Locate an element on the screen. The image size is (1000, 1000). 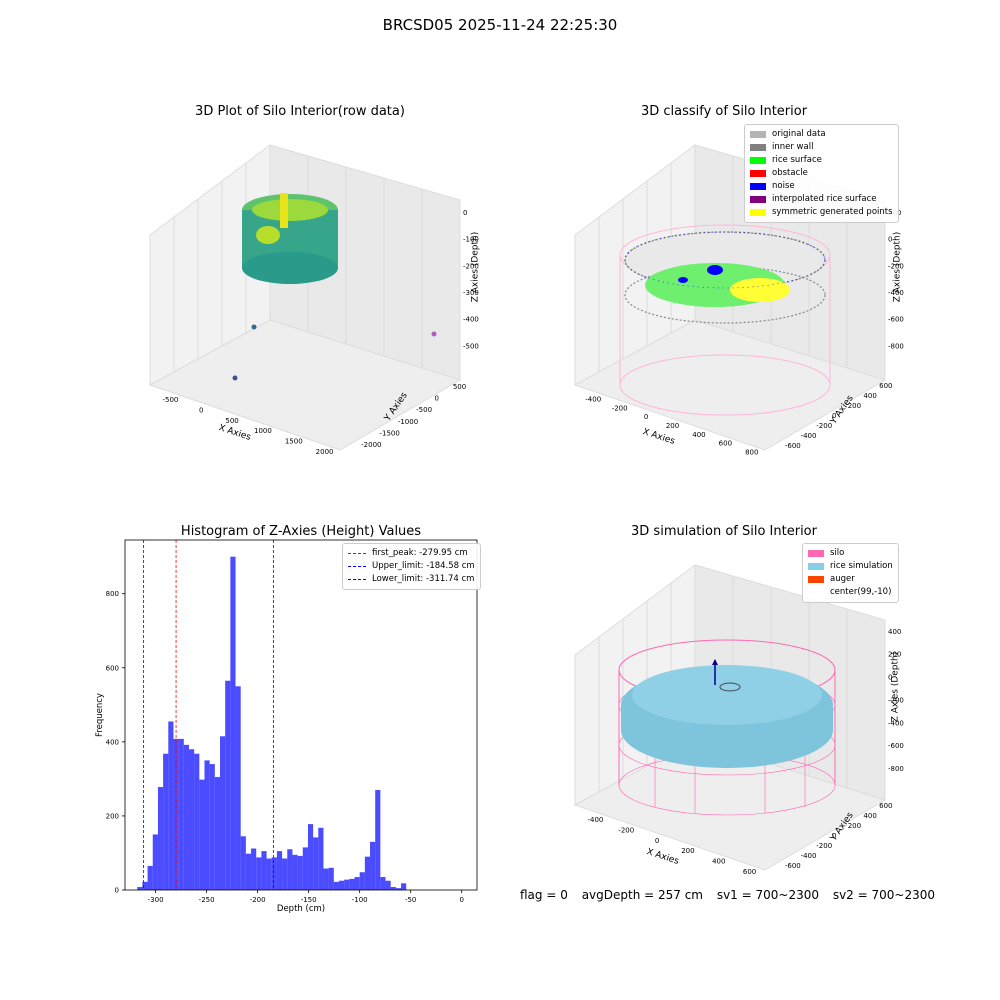
simulation-ztick: 200 is located at coordinates (894, 655).